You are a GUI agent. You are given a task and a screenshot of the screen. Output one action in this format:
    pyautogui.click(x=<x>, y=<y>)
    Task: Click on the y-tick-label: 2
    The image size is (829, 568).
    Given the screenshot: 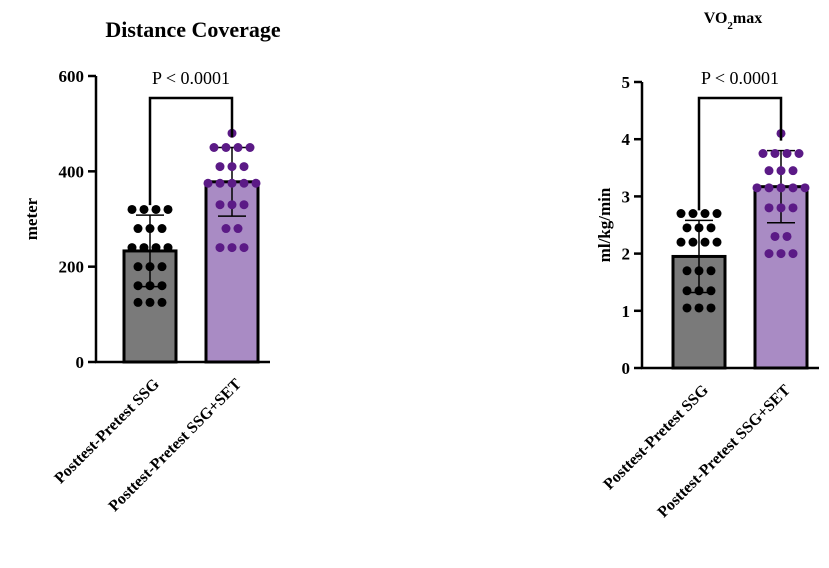 What is the action you would take?
    pyautogui.click(x=626, y=254)
    